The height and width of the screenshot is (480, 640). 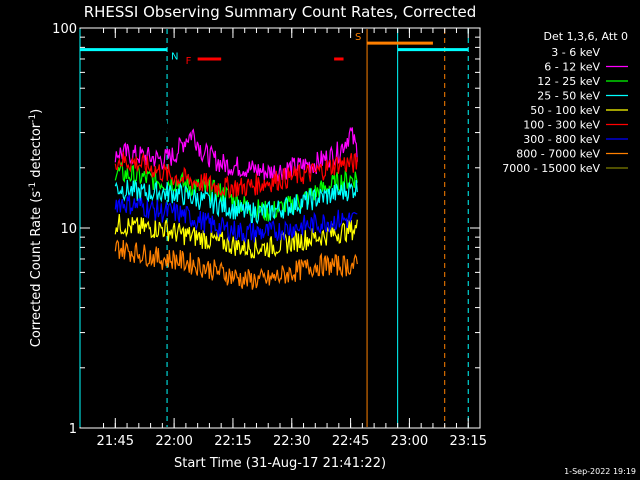 I want to click on legend-label: 25 - 50 keV, so click(x=568, y=96).